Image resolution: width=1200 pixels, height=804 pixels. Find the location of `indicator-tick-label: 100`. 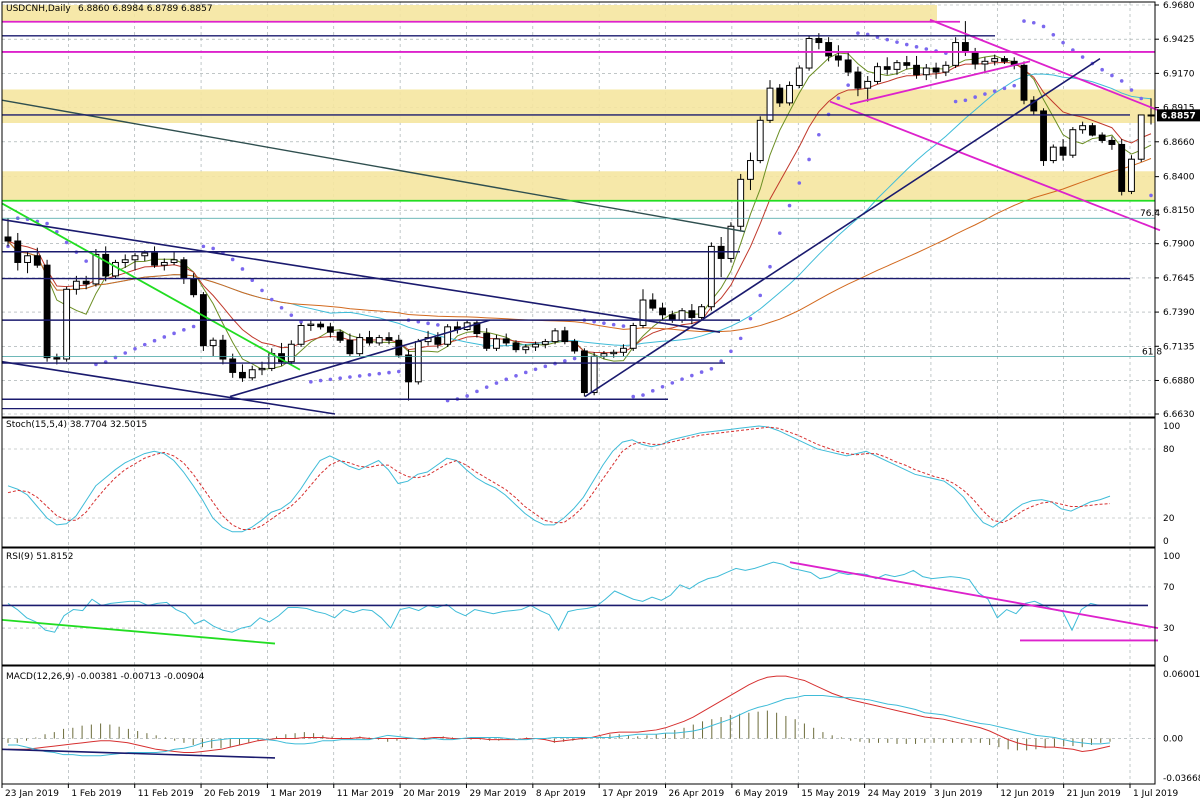

indicator-tick-label: 100 is located at coordinates (1171, 557).